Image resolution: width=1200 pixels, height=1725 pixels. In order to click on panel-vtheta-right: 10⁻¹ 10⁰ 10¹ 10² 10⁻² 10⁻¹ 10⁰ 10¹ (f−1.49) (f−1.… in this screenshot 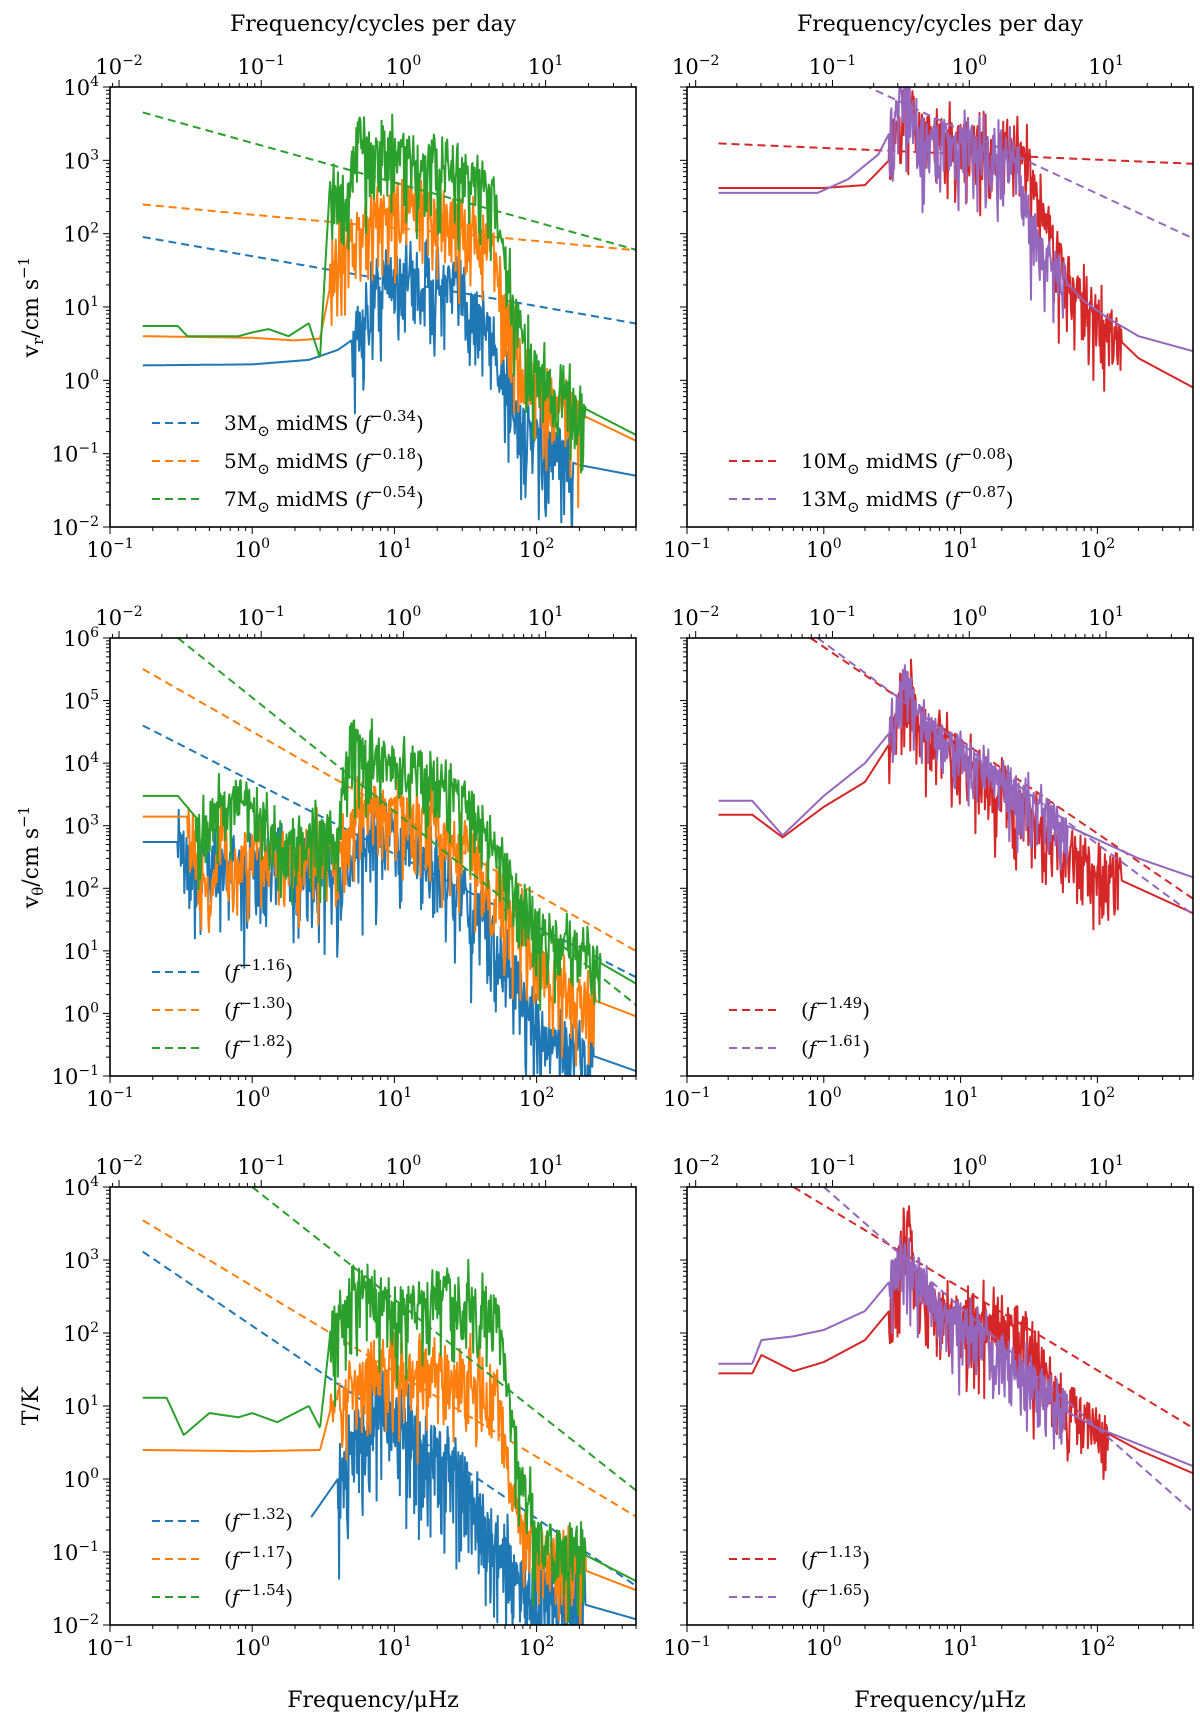, I will do `click(928, 857)`.